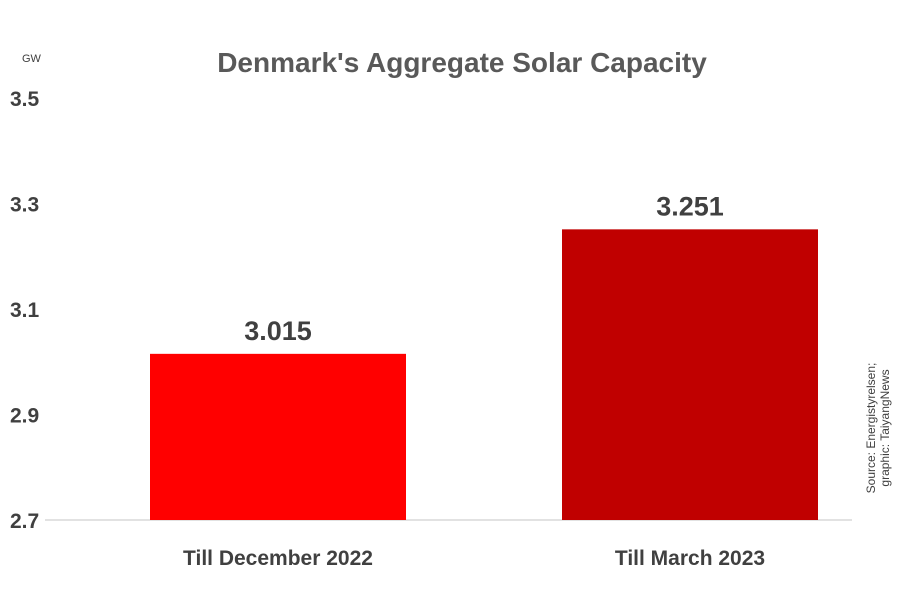 The height and width of the screenshot is (600, 900). What do you see at coordinates (690, 558) in the screenshot?
I see `x-category-label: Till March 2023` at bounding box center [690, 558].